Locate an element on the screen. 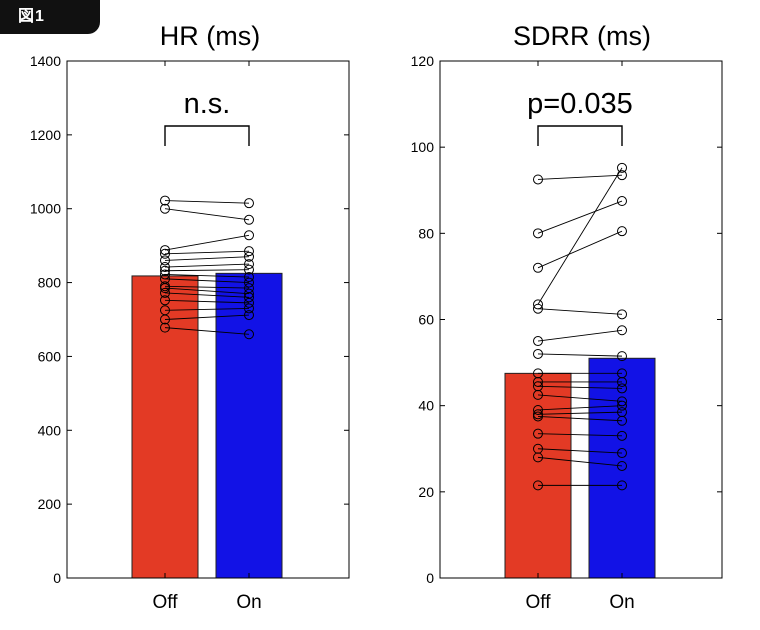 This screenshot has width=760, height=630. y-tick-label: 600 is located at coordinates (50, 356).